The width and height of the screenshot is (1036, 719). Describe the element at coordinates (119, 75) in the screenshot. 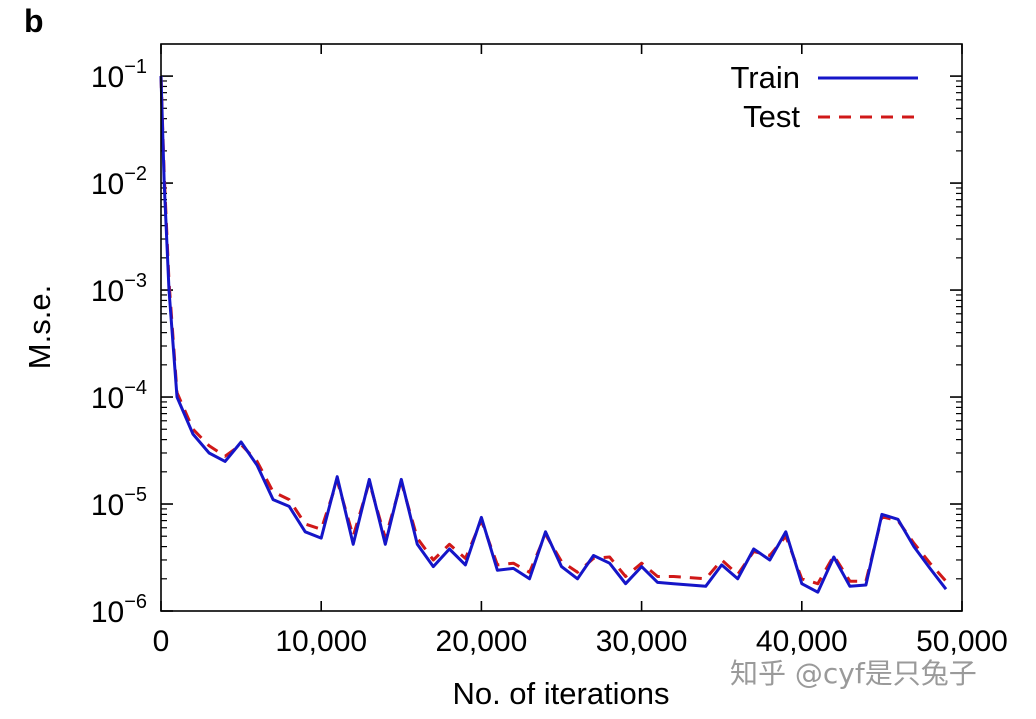

I see `y-tick-label: 10⁻¹` at that location.